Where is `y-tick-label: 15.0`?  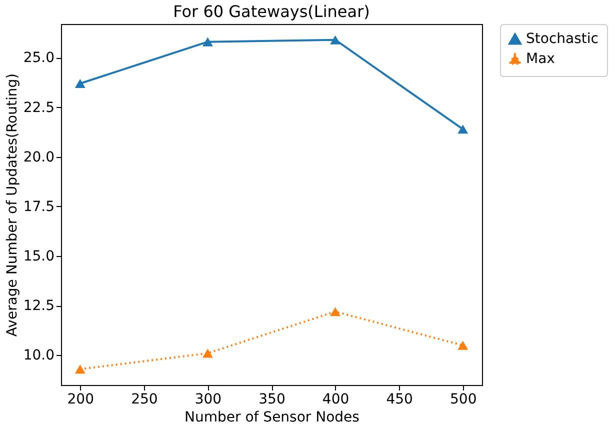 y-tick-label: 15.0 is located at coordinates (38, 256).